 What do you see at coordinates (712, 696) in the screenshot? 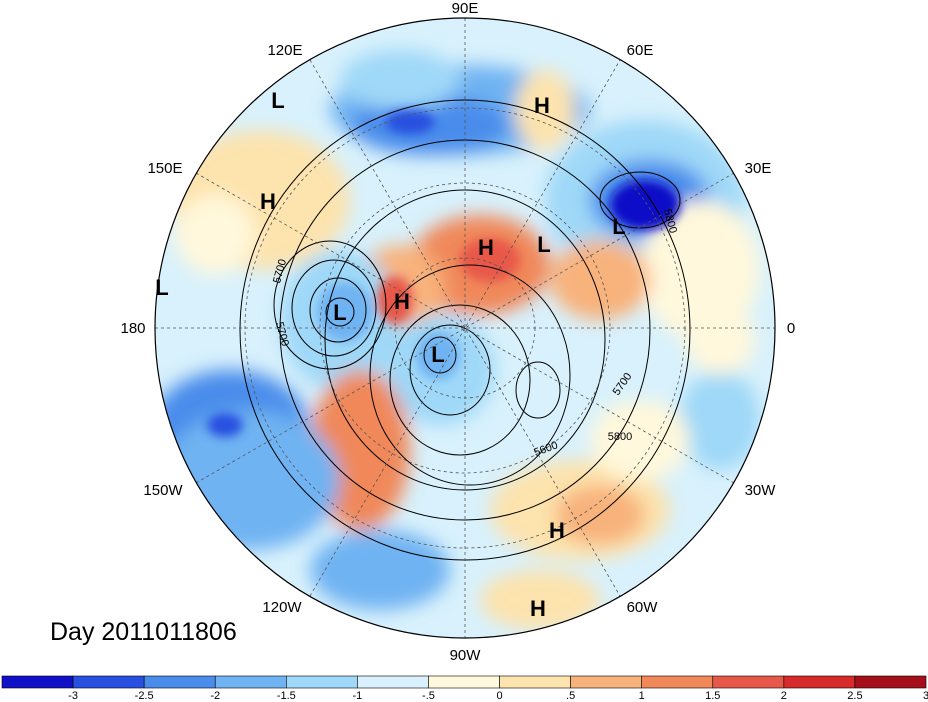
I see `colorbar-tick-label: 1.5` at bounding box center [712, 696].